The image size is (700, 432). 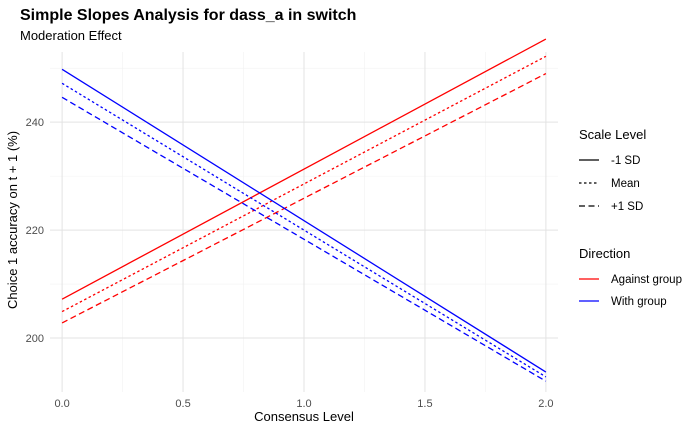 What do you see at coordinates (304, 416) in the screenshot?
I see `x-axis-title: Consensus Level` at bounding box center [304, 416].